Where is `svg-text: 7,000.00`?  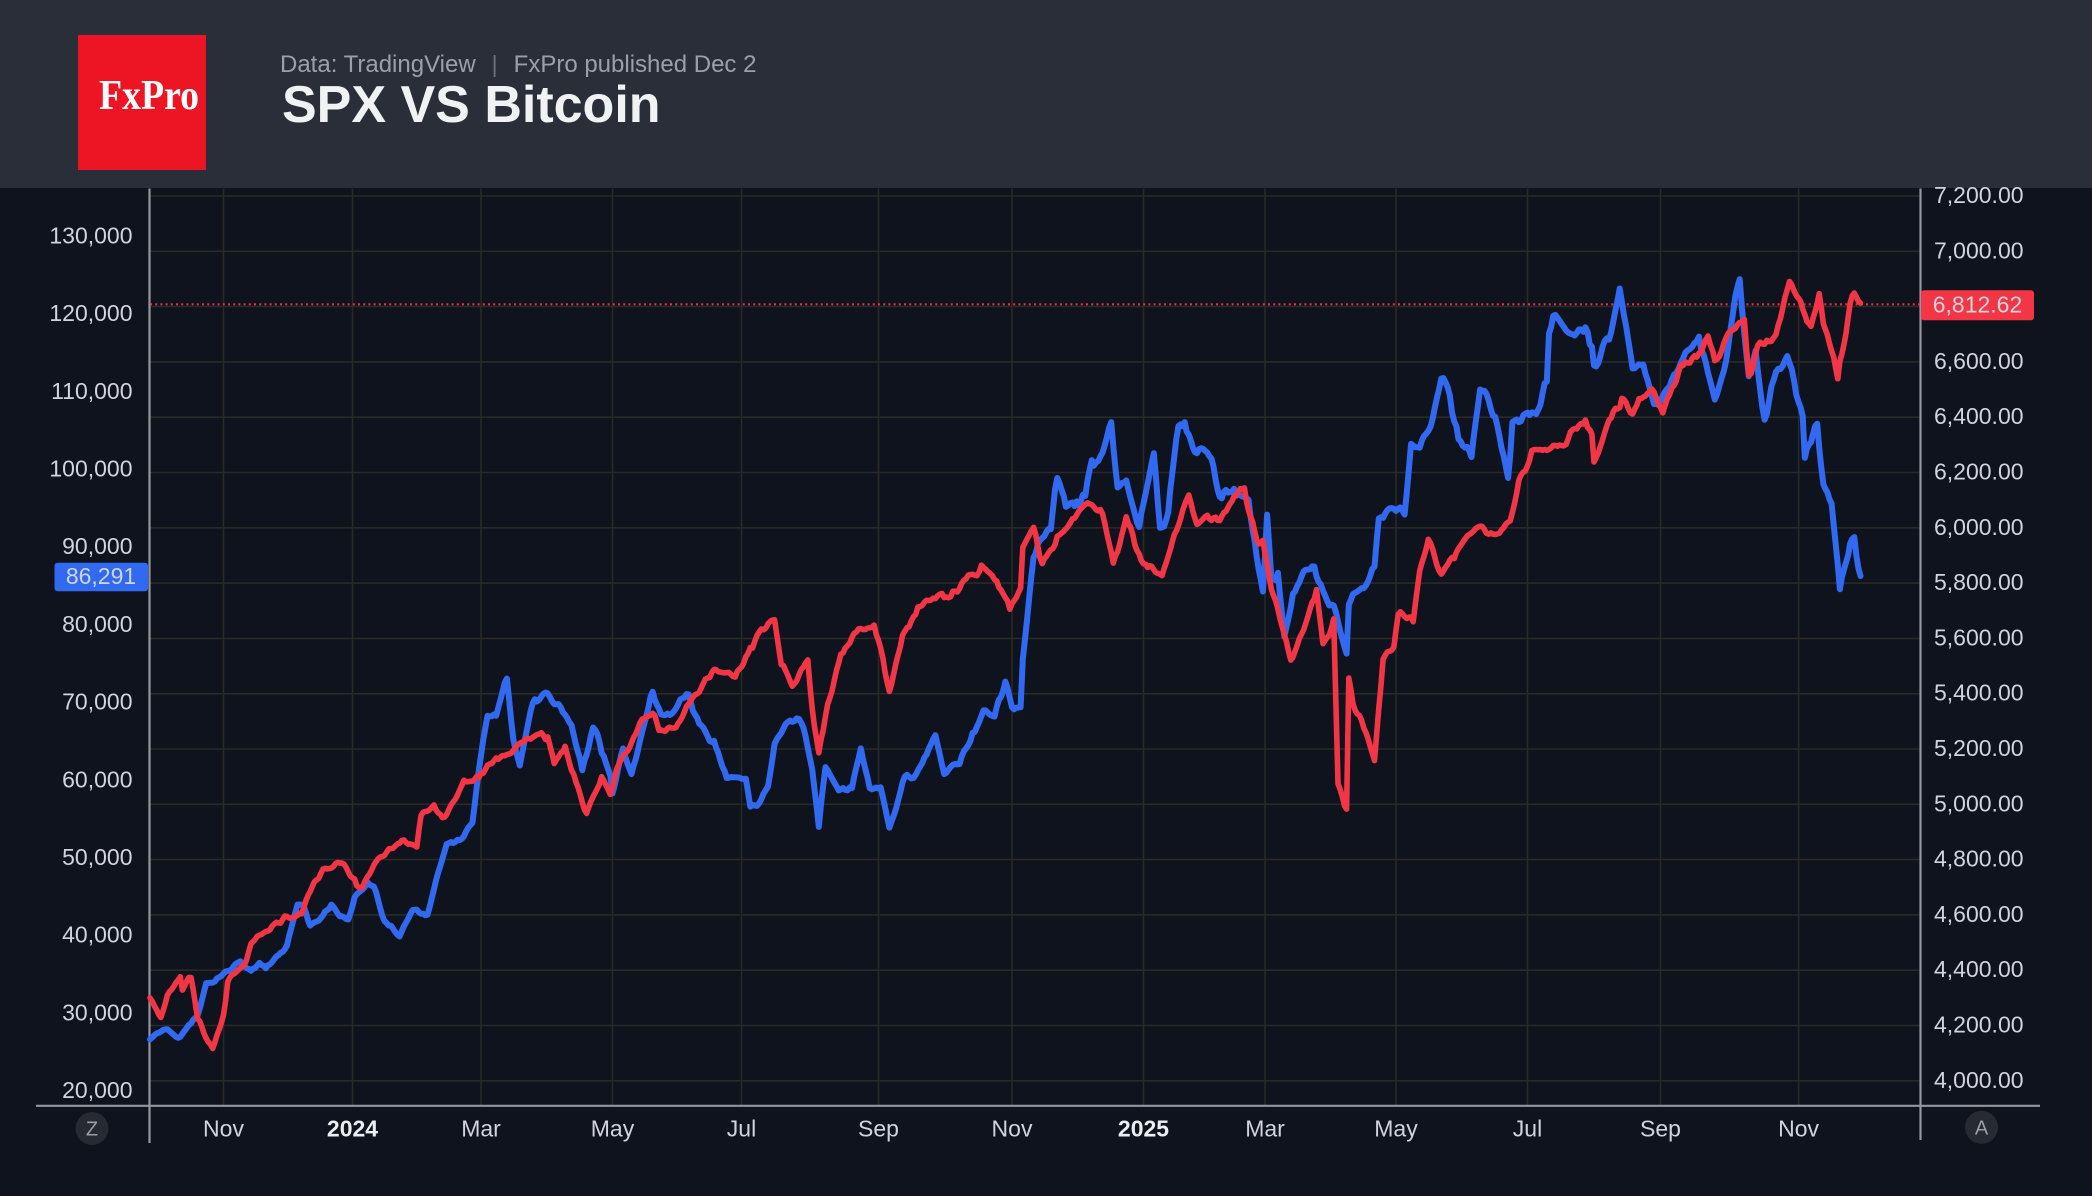
svg-text: 7,000.00 is located at coordinates (1979, 250).